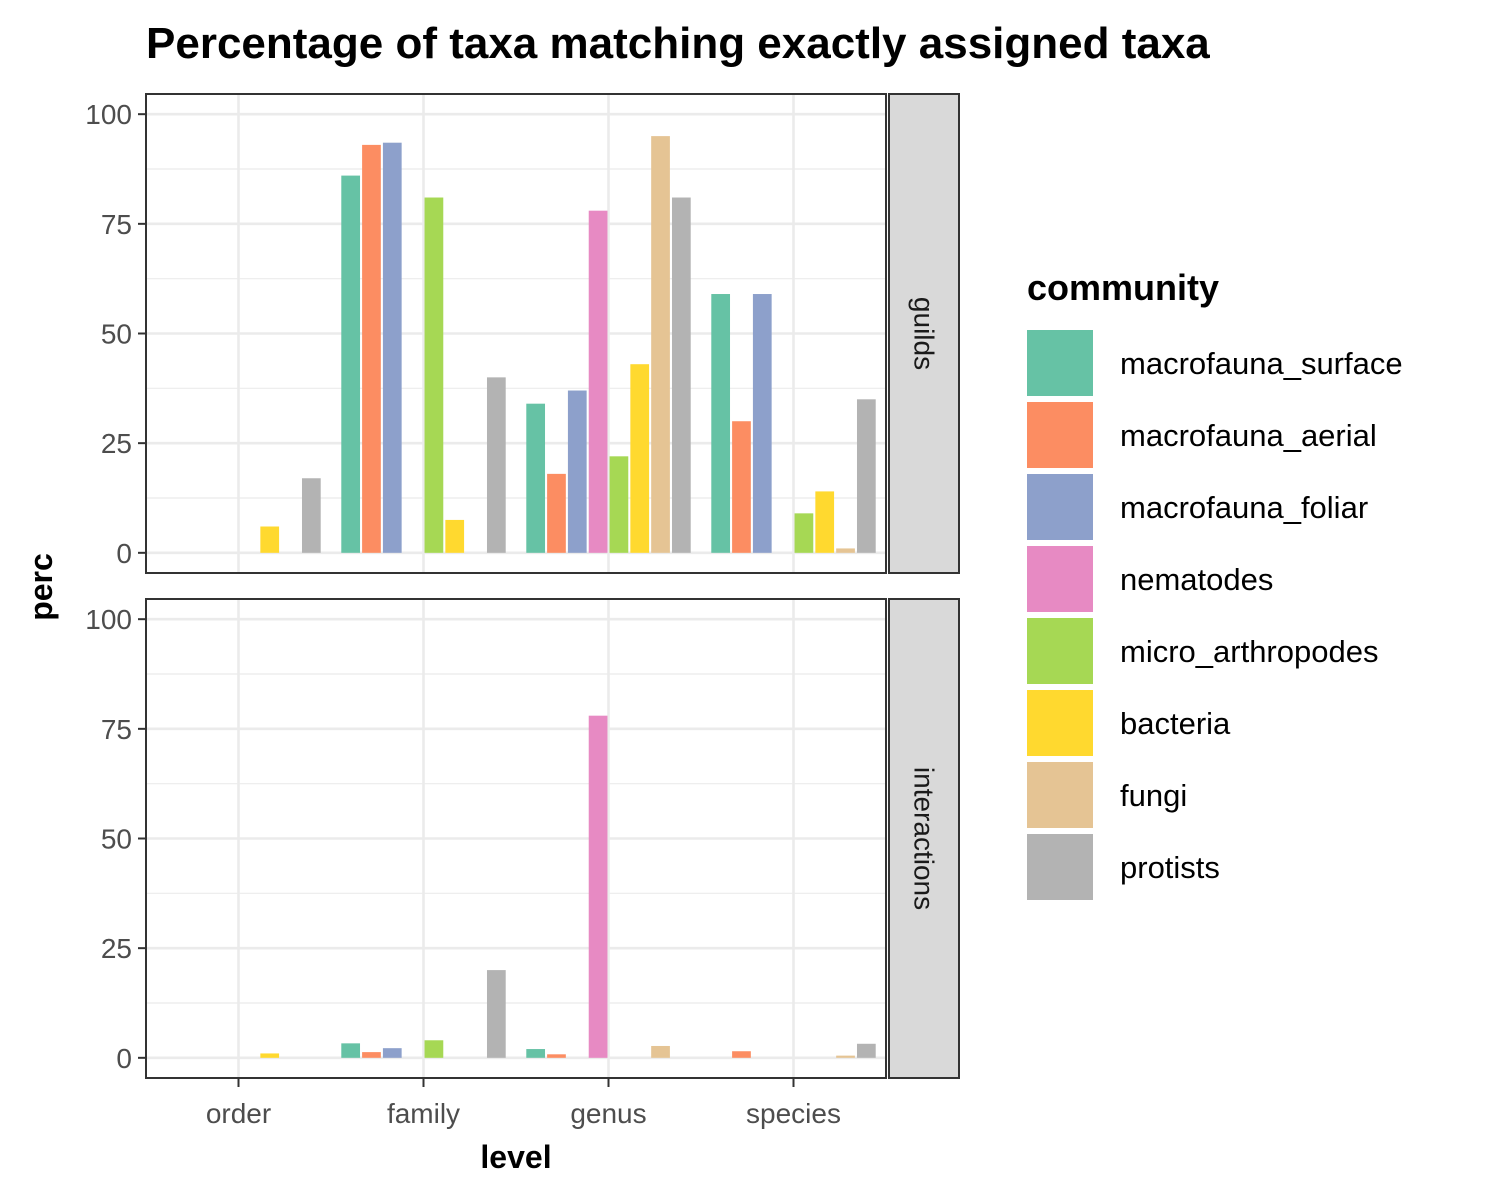 This screenshot has width=1500, height=1200. What do you see at coordinates (1248, 435) in the screenshot?
I see `legend-label: macrofauna_aerial` at bounding box center [1248, 435].